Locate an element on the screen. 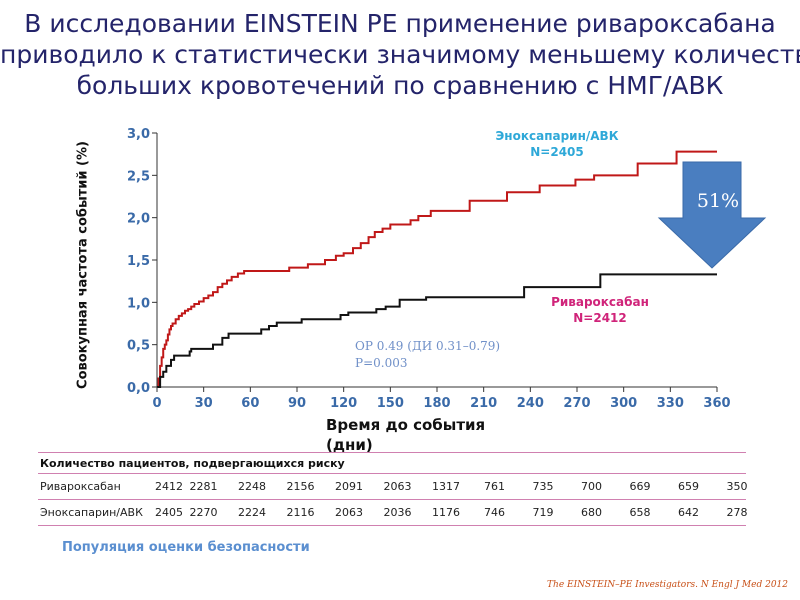 The image size is (800, 600). row-name: Ривароксабан is located at coordinates (80, 486).